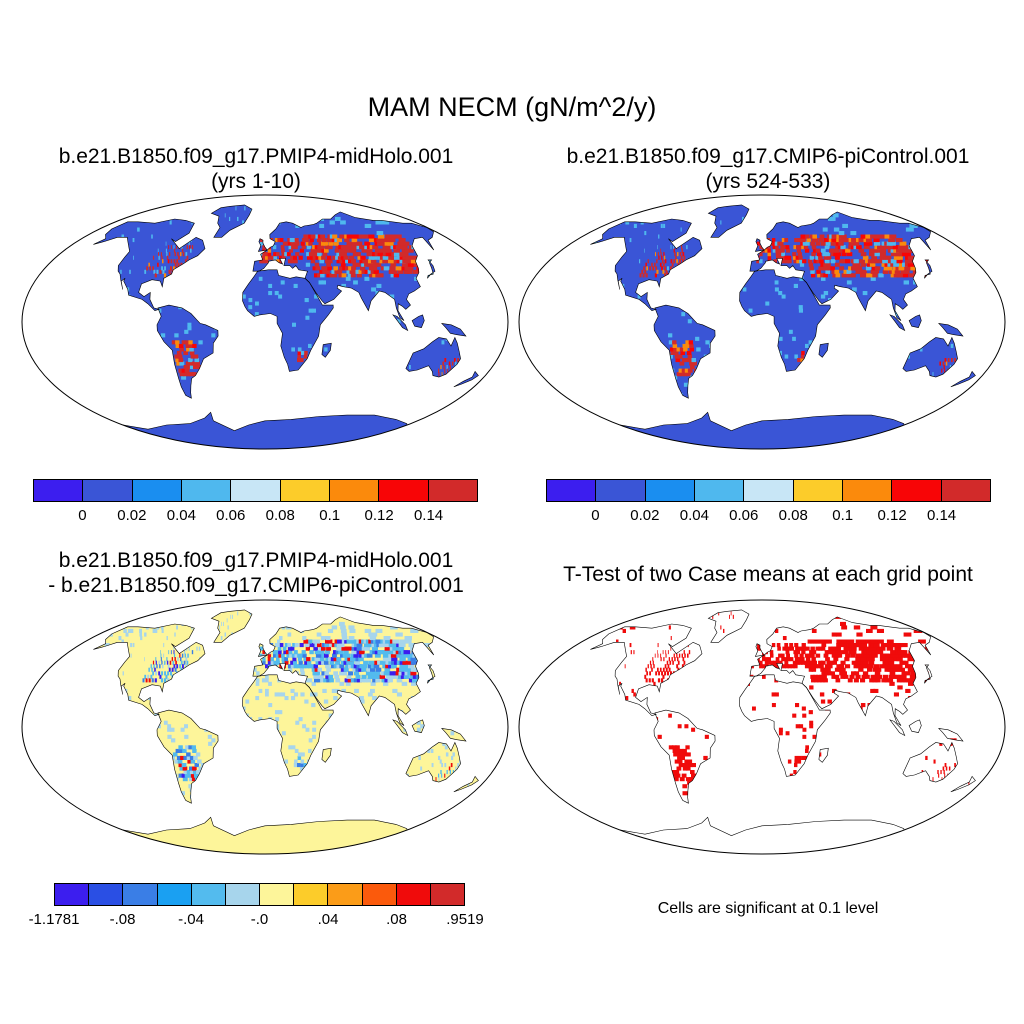  Describe the element at coordinates (768, 181) in the screenshot. I see `panel-title-line2: (yrs 524-533)` at that location.